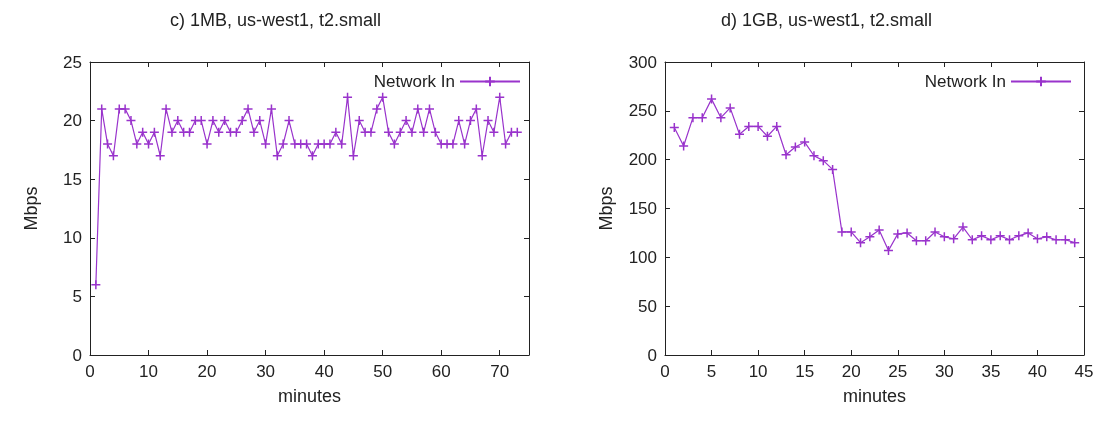  What do you see at coordinates (72, 62) in the screenshot?
I see `y-tick-label: 25` at bounding box center [72, 62].